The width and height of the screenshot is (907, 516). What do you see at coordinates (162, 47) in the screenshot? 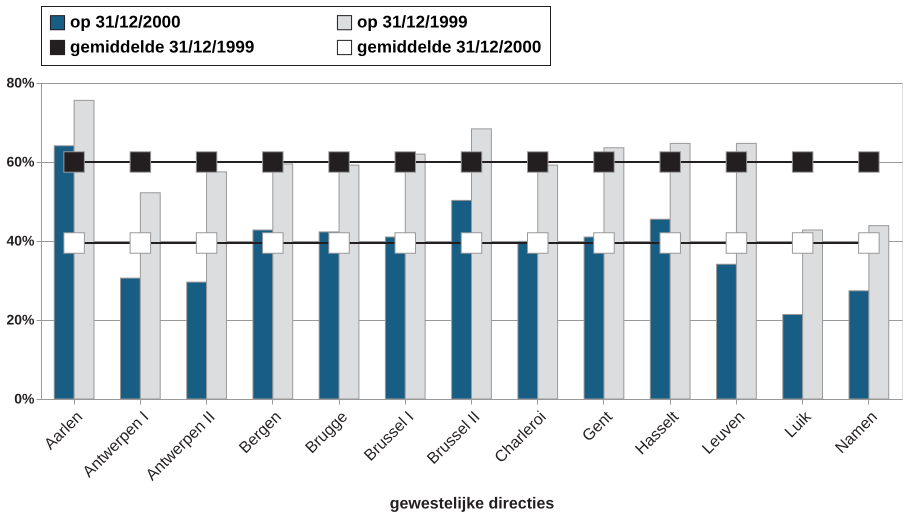
I see `legend-label: gemiddelde 31/12/1999` at bounding box center [162, 47].